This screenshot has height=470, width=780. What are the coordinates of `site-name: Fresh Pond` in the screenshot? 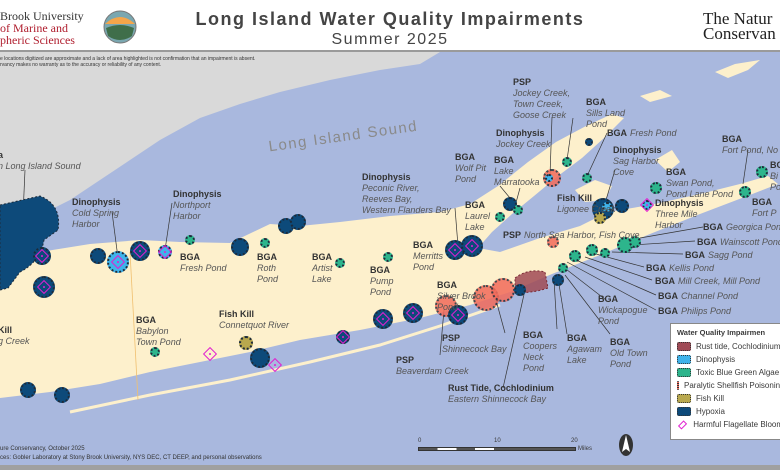 It's located at (203, 268).